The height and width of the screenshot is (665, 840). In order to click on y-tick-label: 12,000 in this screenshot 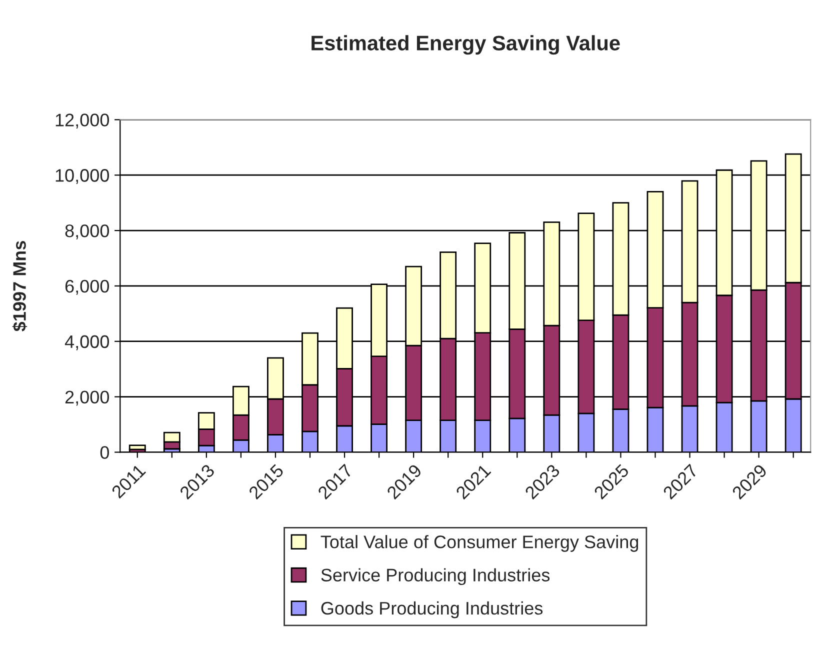, I will do `click(83, 121)`.